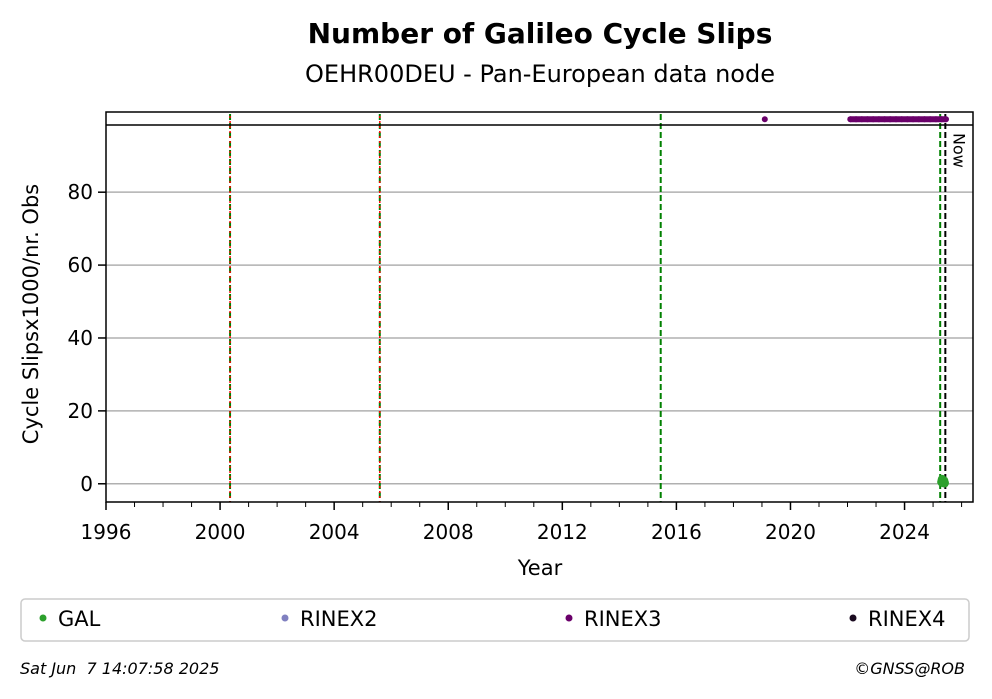  Describe the element at coordinates (448, 532) in the screenshot. I see `x-tick-label-2008: 2008` at that location.